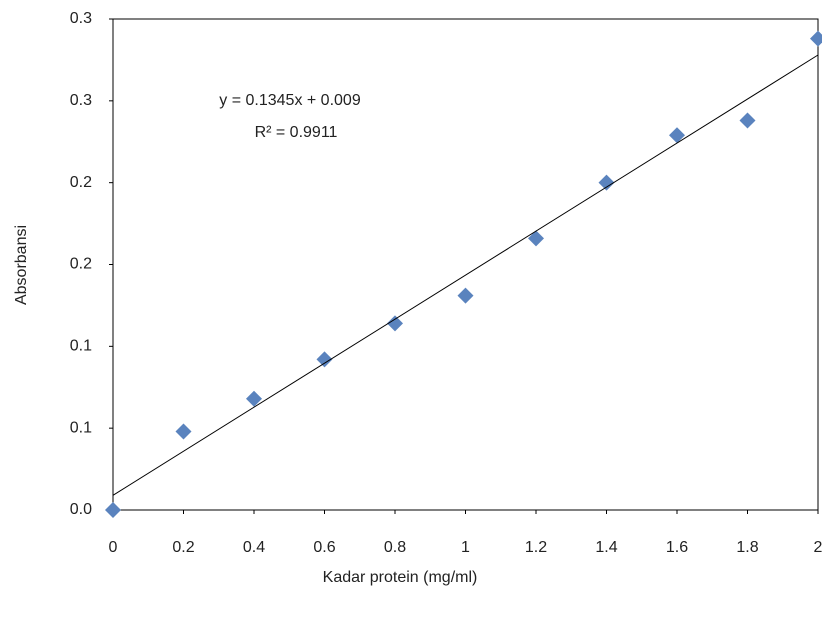 This screenshot has width=822, height=620. What do you see at coordinates (465, 547) in the screenshot?
I see `x-tick-label: 1` at bounding box center [465, 547].